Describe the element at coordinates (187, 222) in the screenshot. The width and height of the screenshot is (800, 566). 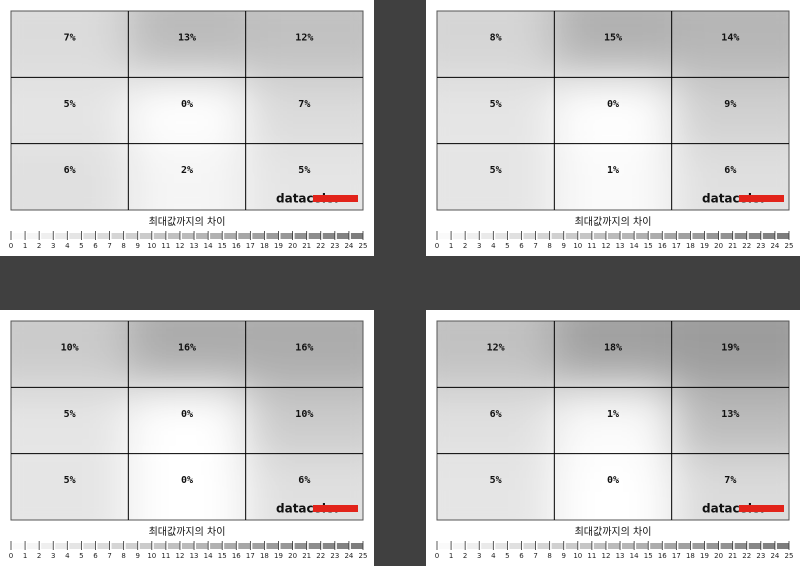
I see `caption: 최대값까지의 차이` at that location.